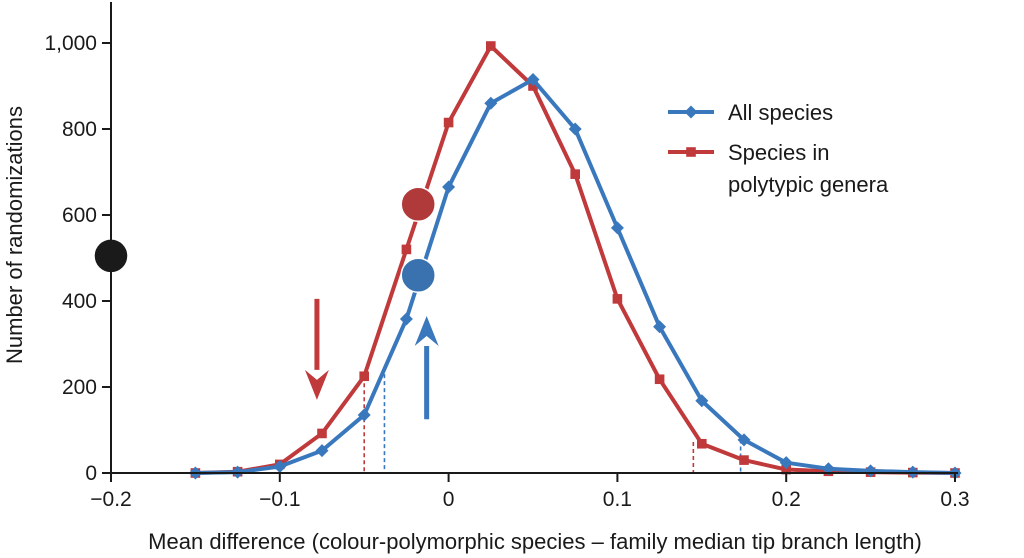  Describe the element at coordinates (14, 235) in the screenshot. I see `y-axis-title: Number of randomizations` at that location.